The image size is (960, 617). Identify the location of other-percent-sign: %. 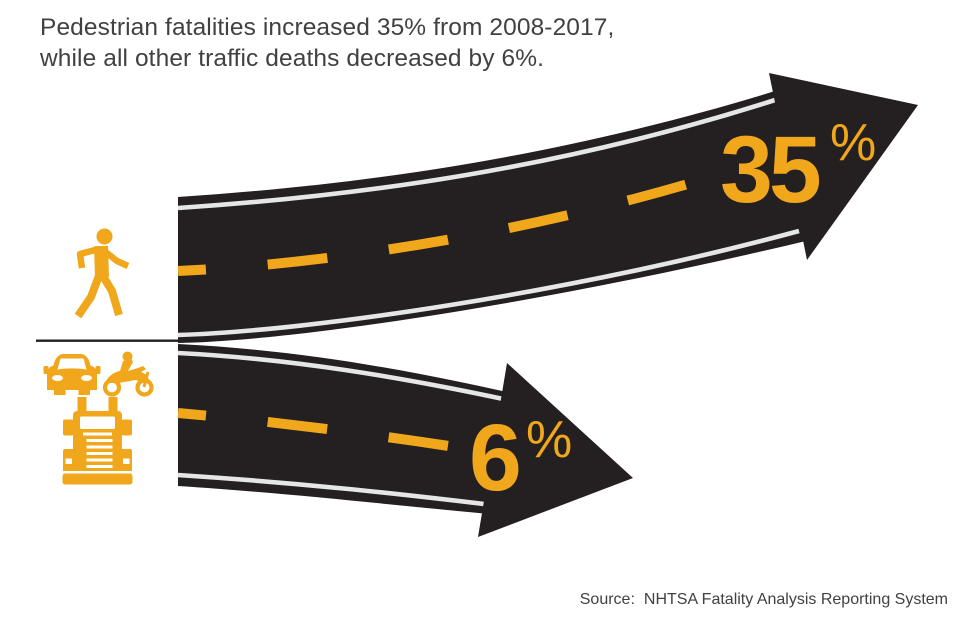
(549, 440).